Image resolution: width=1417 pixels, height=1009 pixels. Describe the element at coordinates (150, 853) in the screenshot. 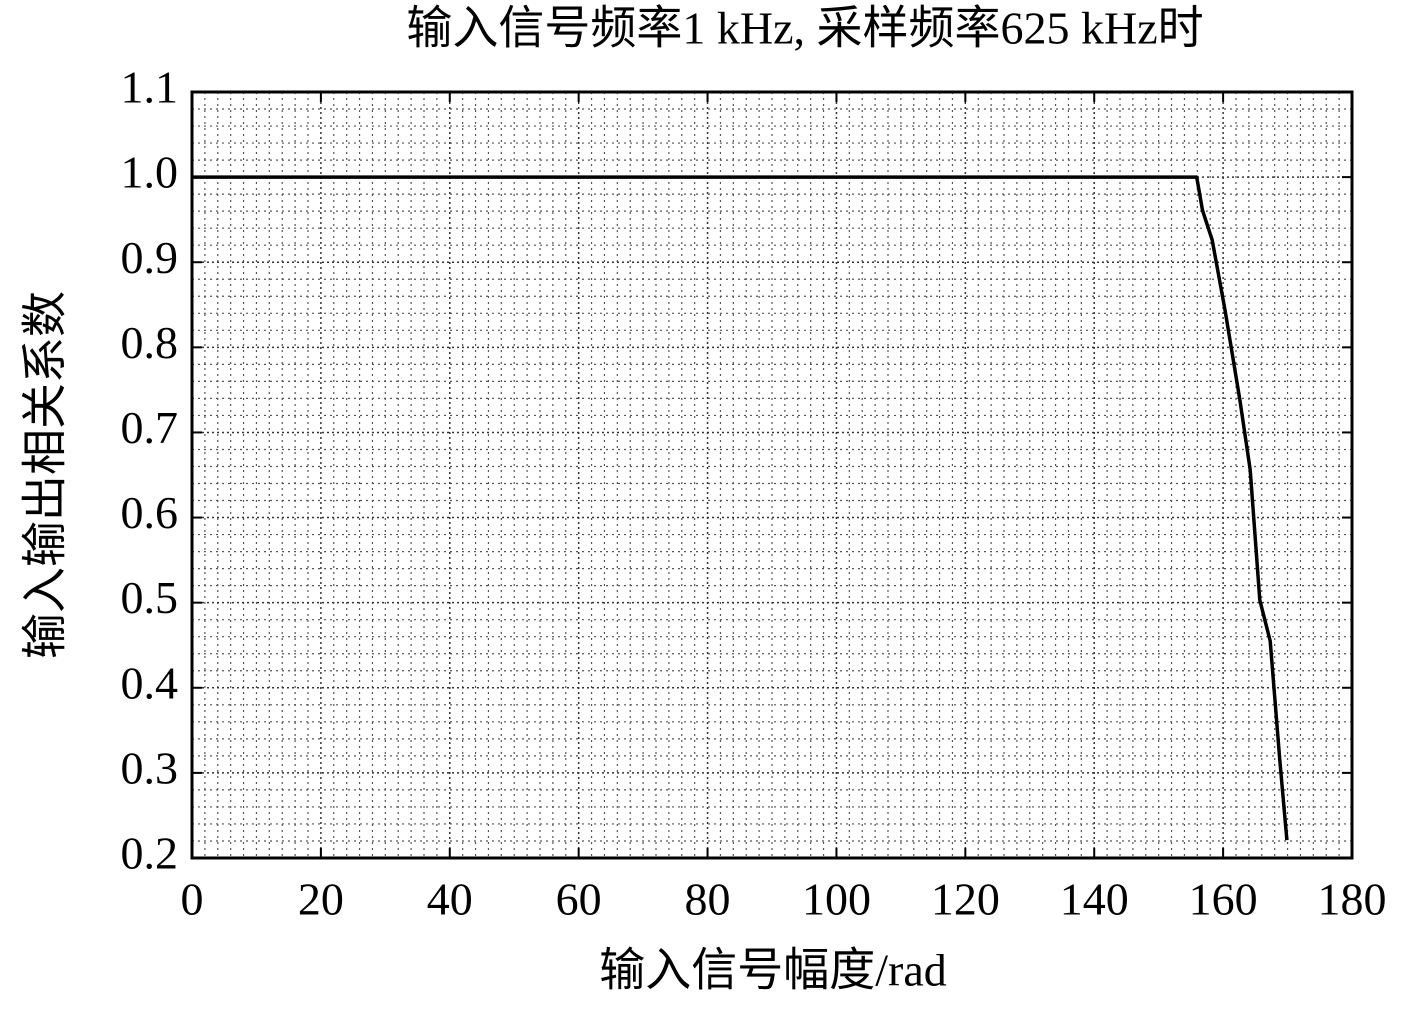

I see `y-tick-label: 0.2` at that location.